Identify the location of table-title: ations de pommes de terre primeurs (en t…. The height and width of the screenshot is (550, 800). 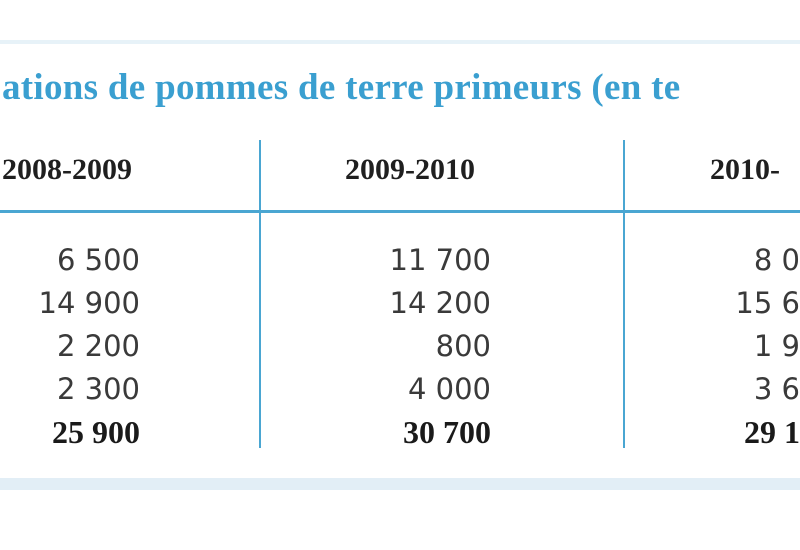
(341, 87).